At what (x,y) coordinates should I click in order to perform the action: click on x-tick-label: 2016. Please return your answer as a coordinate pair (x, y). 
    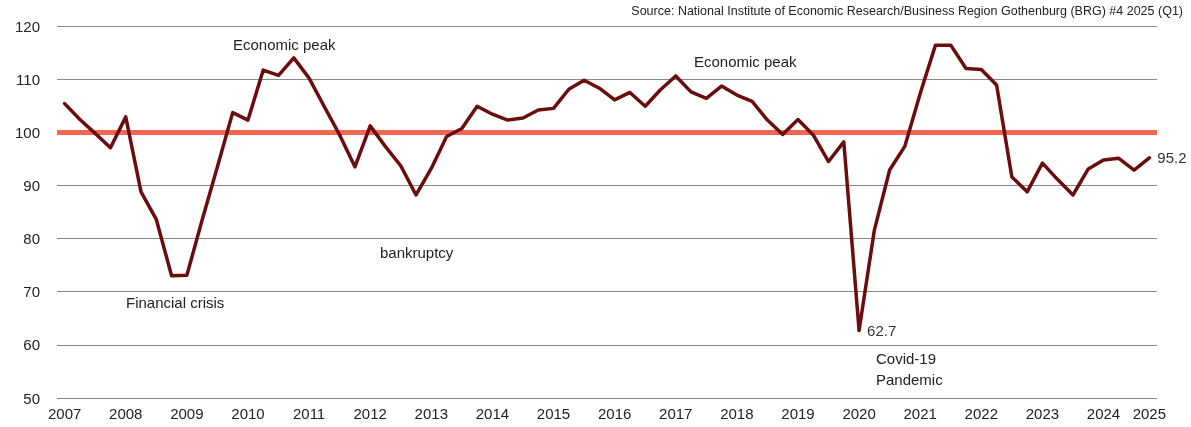
    Looking at the image, I should click on (614, 413).